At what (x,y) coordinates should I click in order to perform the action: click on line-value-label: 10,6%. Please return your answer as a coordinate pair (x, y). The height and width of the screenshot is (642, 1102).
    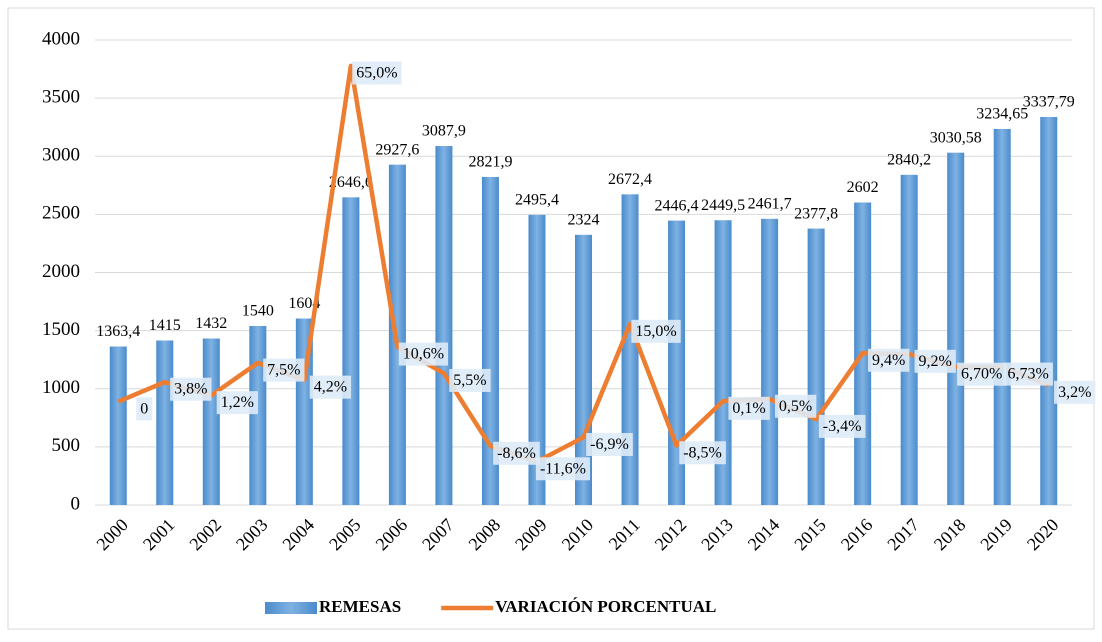
    Looking at the image, I should click on (423, 354).